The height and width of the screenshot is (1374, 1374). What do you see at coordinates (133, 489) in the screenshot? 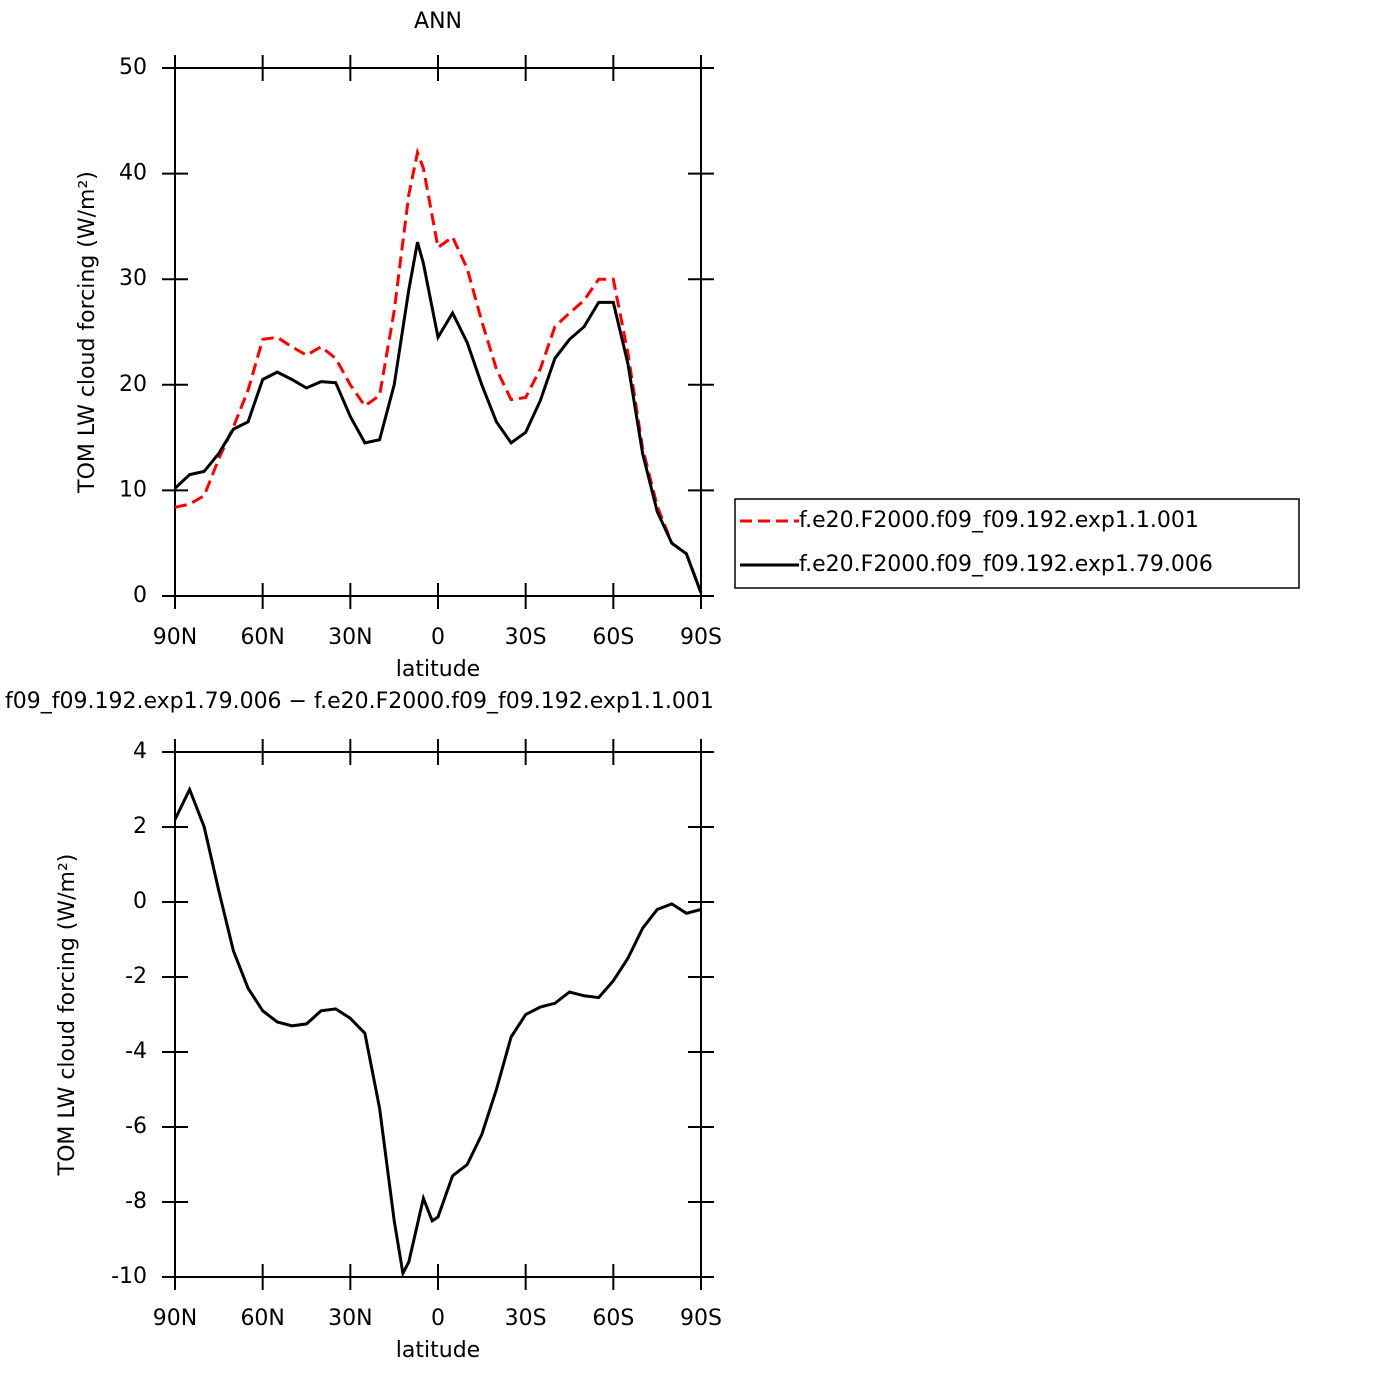
I see `y-tick-label: 10` at bounding box center [133, 489].